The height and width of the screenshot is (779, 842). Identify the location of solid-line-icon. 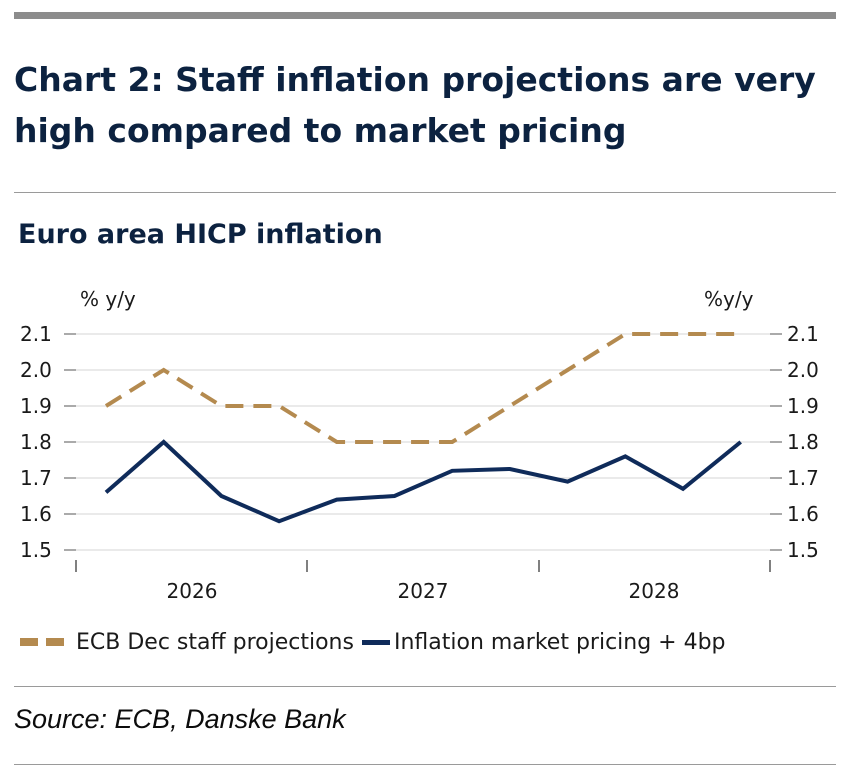
(375, 642).